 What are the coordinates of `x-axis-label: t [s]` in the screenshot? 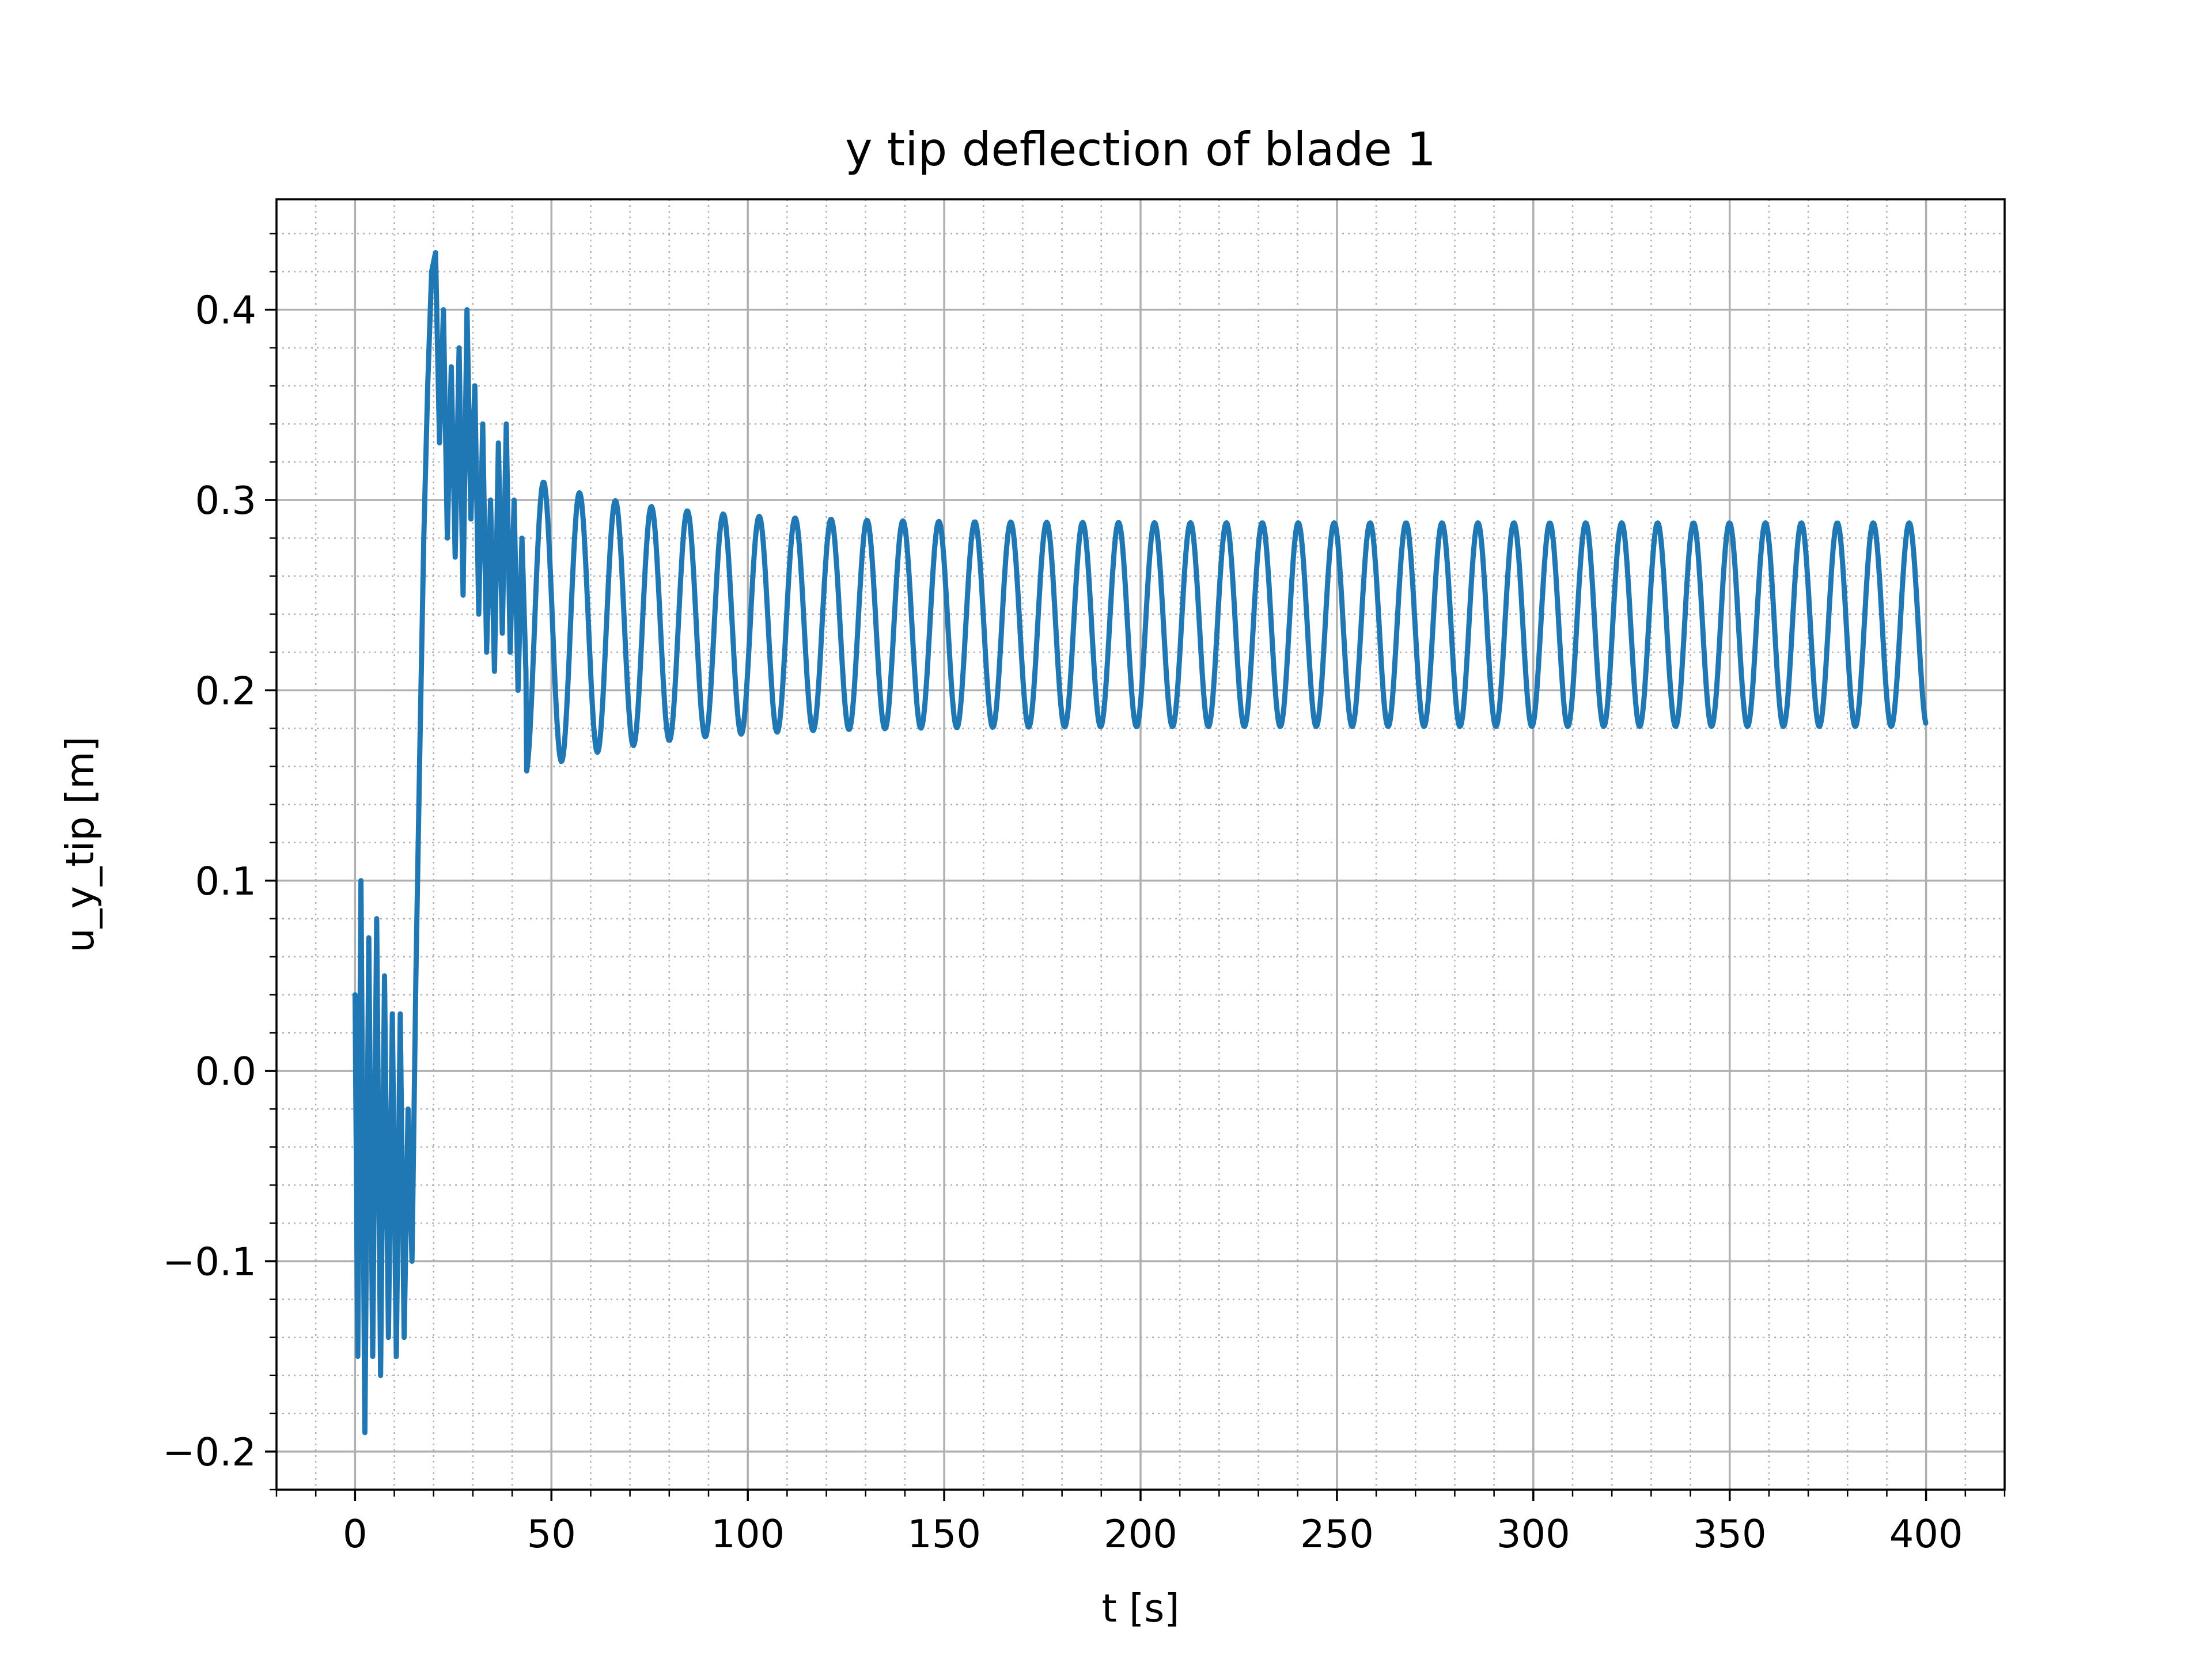 It's located at (1141, 1608).